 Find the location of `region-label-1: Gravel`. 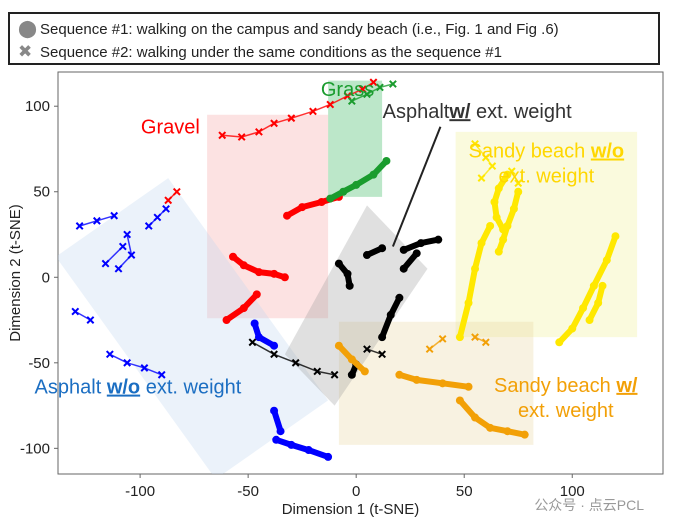

region-label-1: Gravel is located at coordinates (170, 128).